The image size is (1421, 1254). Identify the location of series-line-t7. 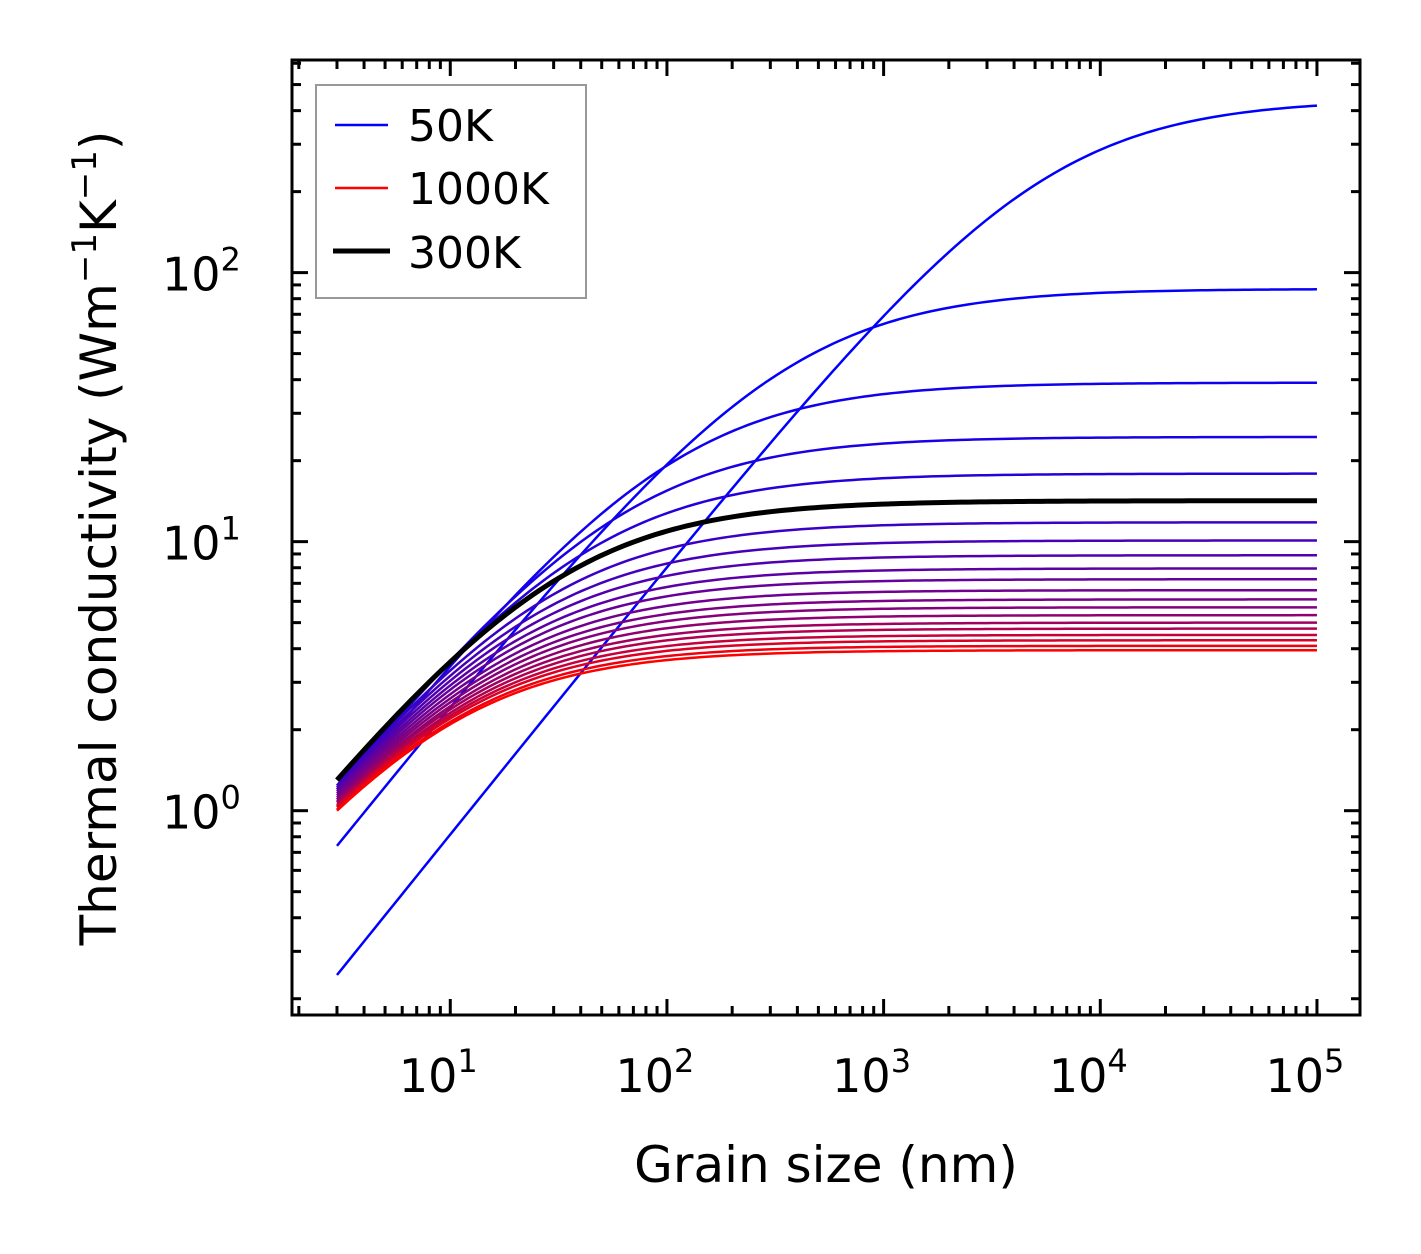
(826, 654).